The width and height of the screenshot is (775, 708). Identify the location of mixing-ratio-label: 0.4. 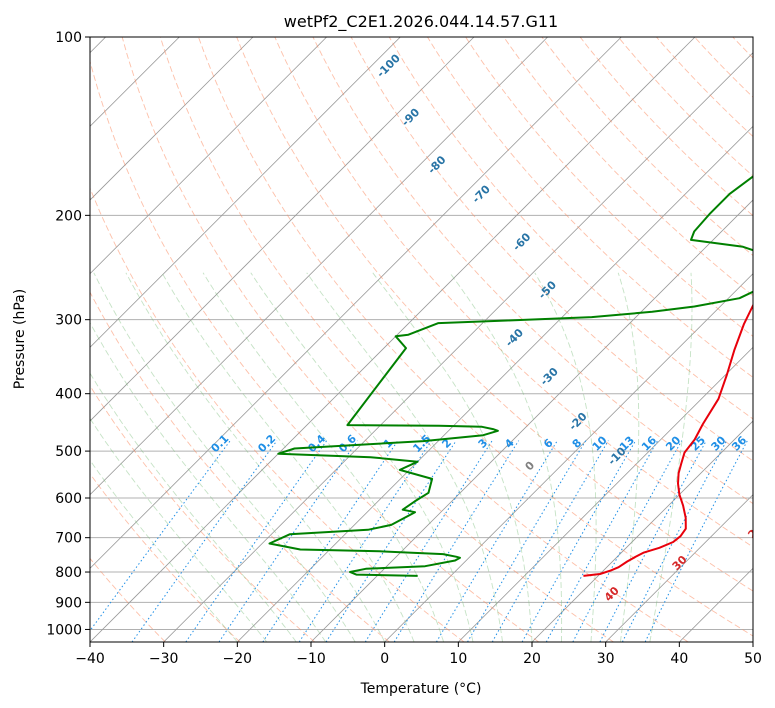
(316, 443).